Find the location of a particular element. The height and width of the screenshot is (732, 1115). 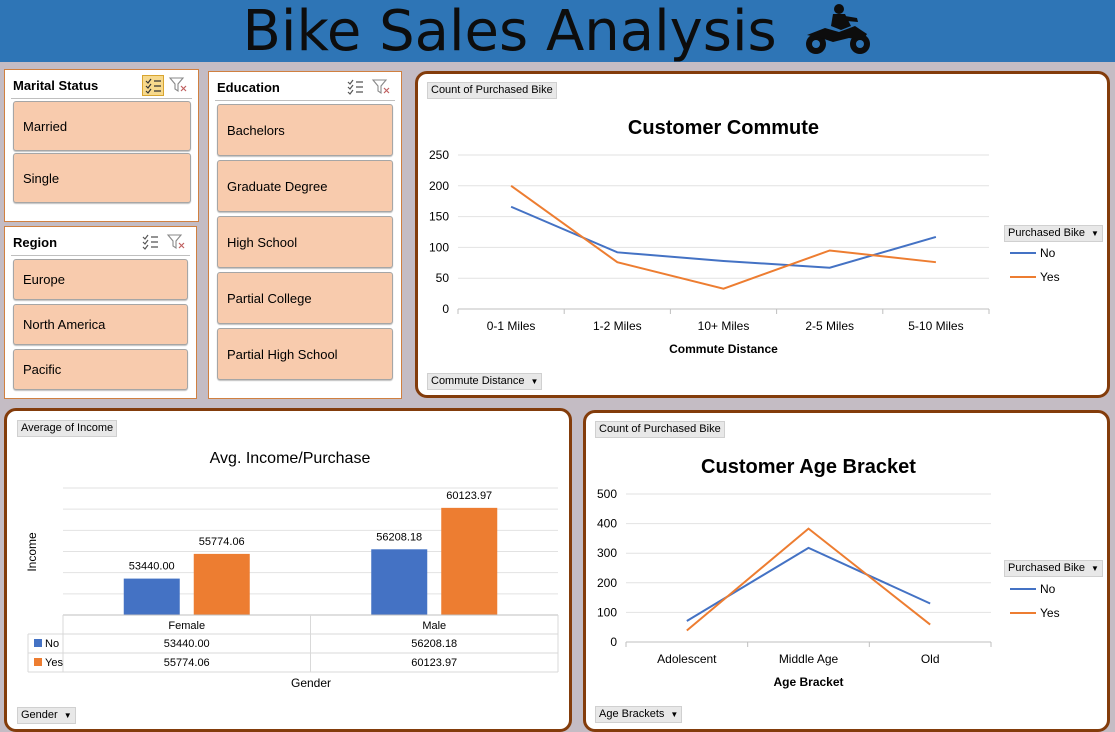

marital-status-slicer: Marital Status Married Single is located at coordinates (101, 145).